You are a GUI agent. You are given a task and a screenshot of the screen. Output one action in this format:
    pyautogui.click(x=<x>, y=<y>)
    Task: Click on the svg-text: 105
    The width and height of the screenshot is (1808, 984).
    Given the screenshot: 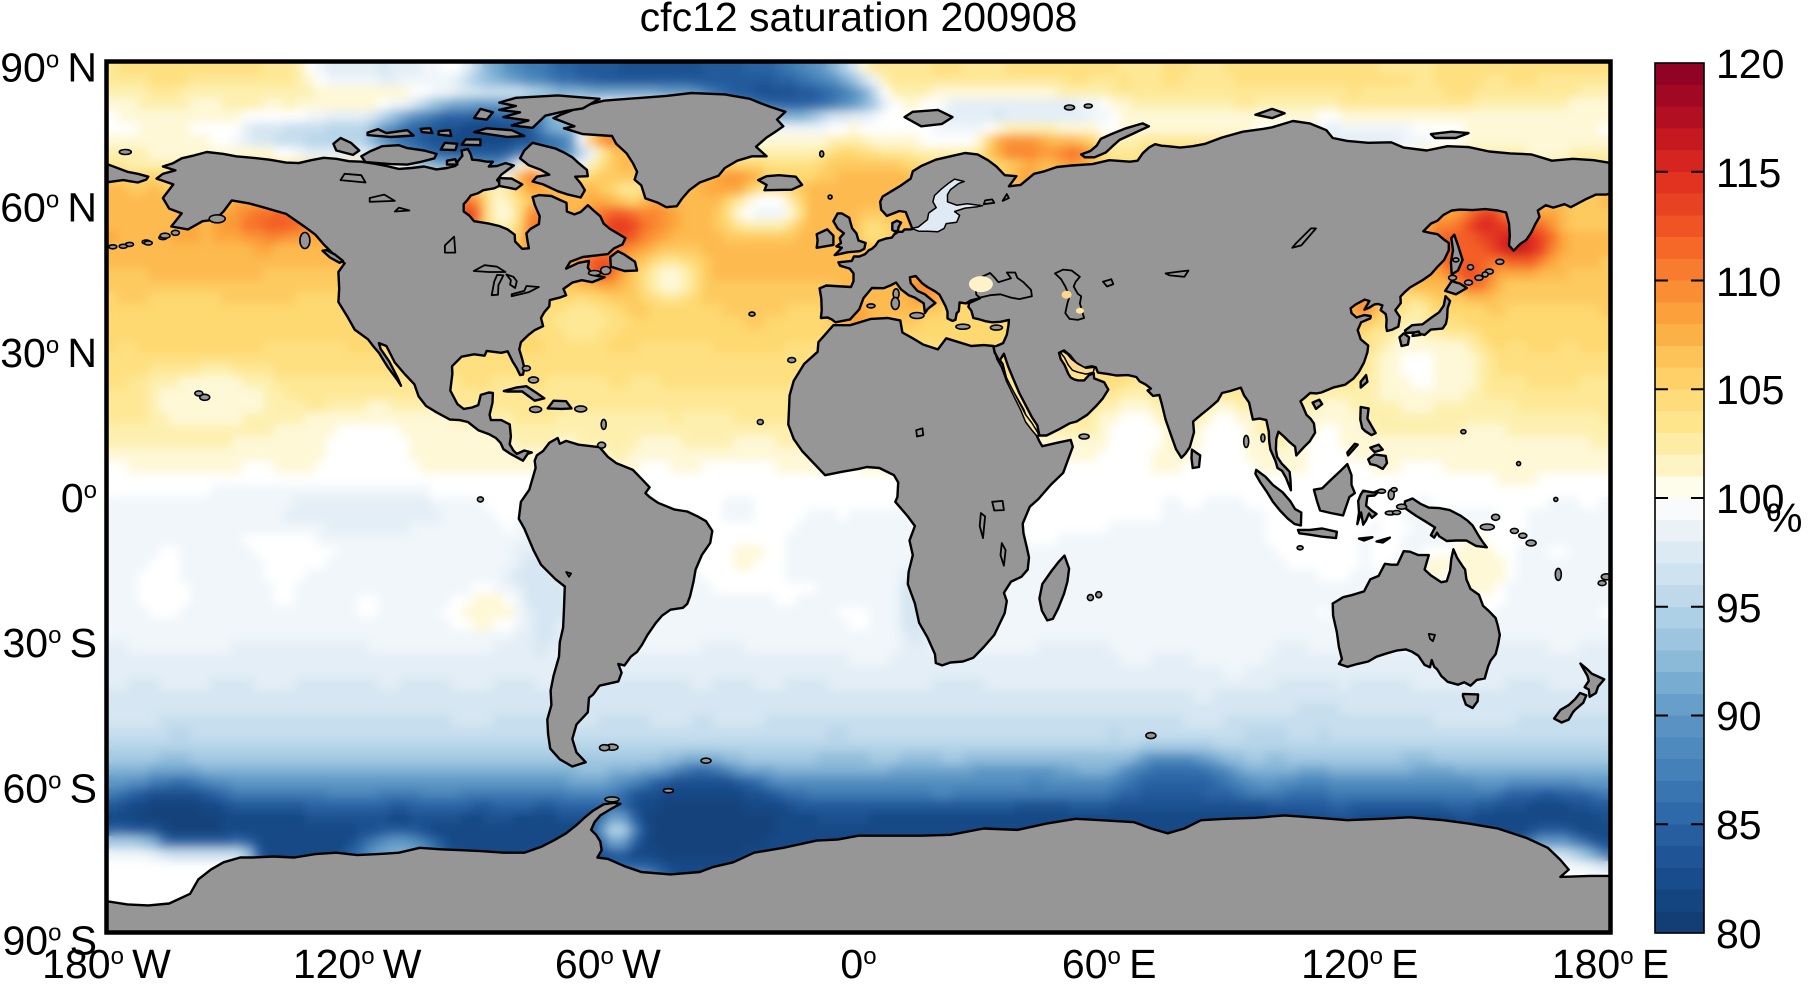 What is the action you would take?
    pyautogui.click(x=1750, y=390)
    